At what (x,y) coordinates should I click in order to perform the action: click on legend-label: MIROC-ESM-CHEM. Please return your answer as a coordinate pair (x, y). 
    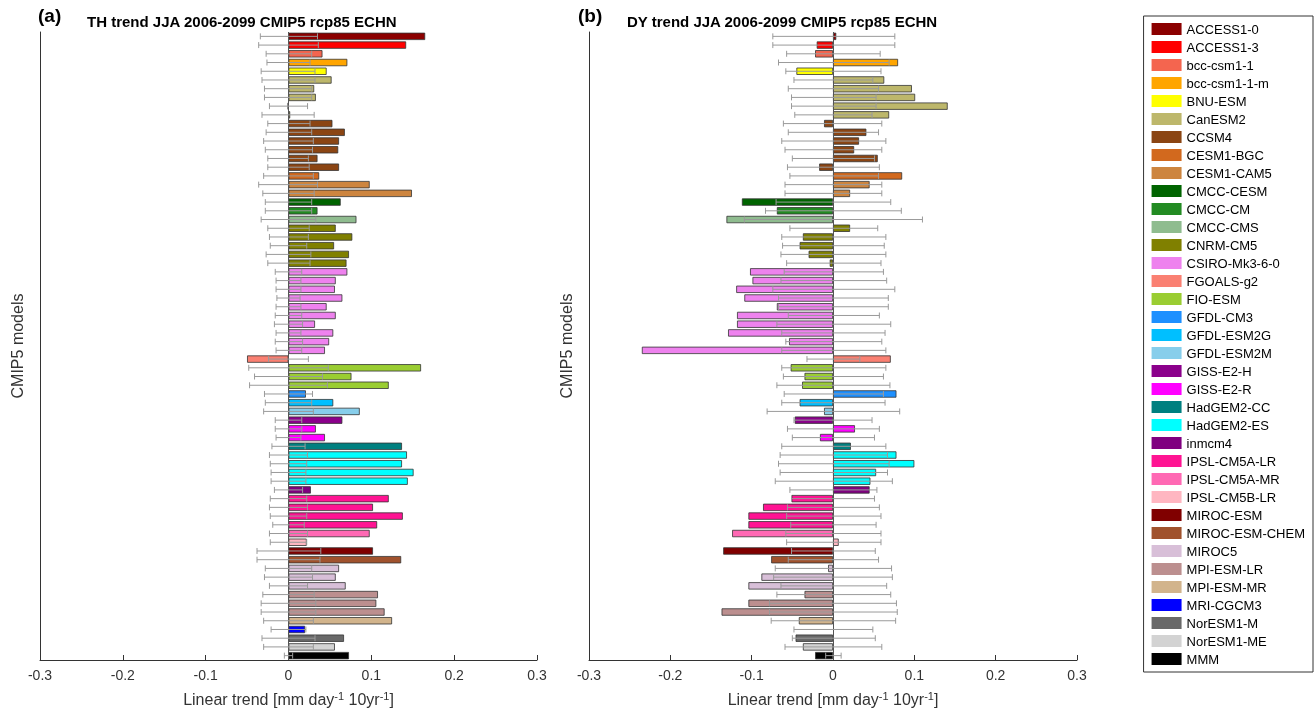
    Looking at the image, I should click on (1245, 533).